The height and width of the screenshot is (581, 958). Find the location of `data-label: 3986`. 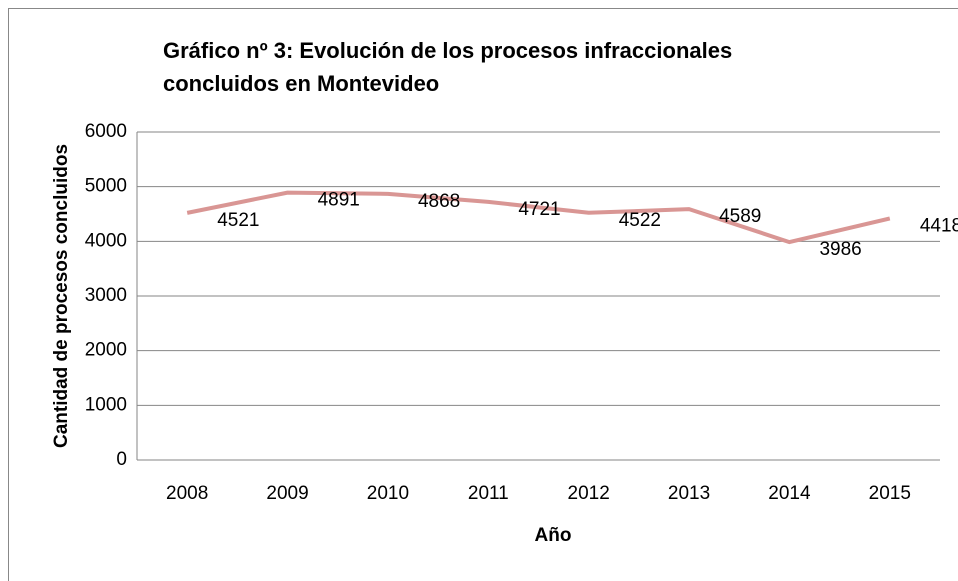

data-label: 3986 is located at coordinates (840, 249).